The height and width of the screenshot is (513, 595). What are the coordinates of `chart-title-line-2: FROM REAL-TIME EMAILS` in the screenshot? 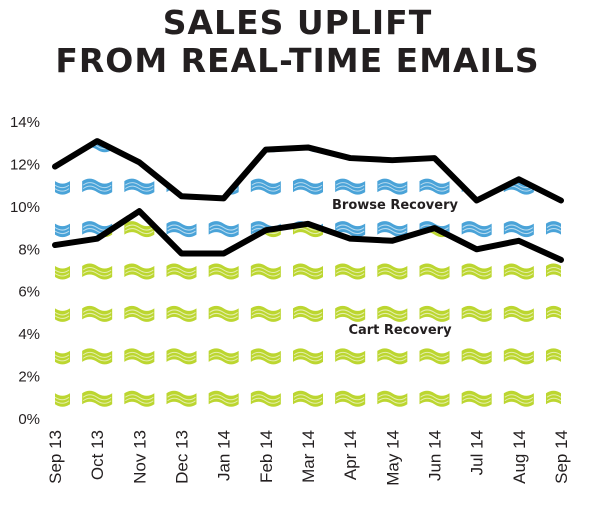 It's located at (297, 60).